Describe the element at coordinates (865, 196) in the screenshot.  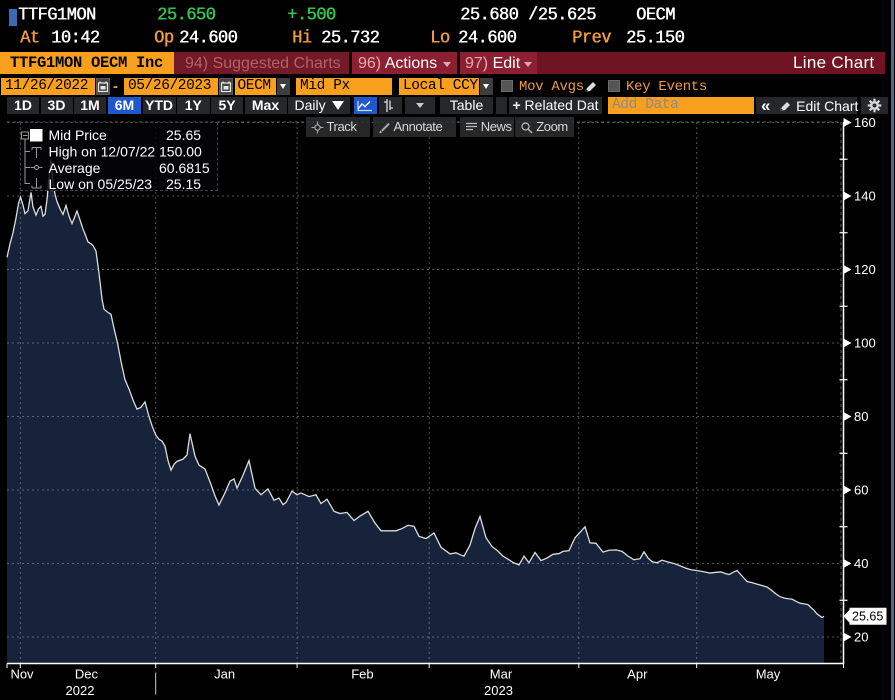
I see `svg-text: 140` at that location.